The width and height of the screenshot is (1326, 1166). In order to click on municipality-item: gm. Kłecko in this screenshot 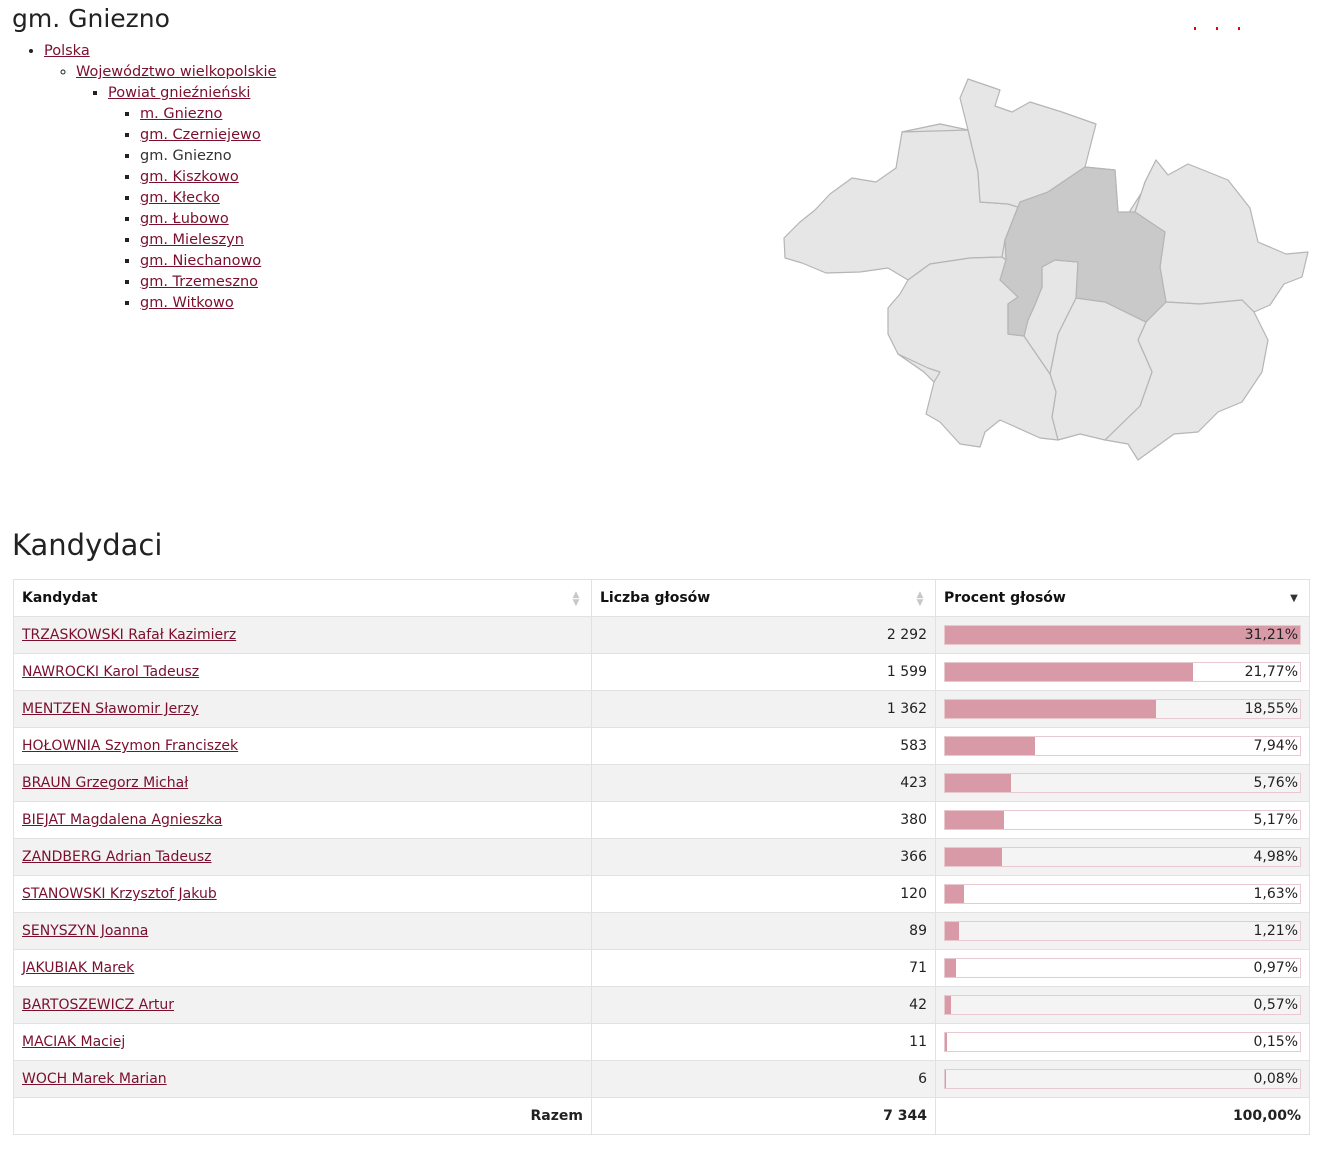, I will do `click(208, 198)`.